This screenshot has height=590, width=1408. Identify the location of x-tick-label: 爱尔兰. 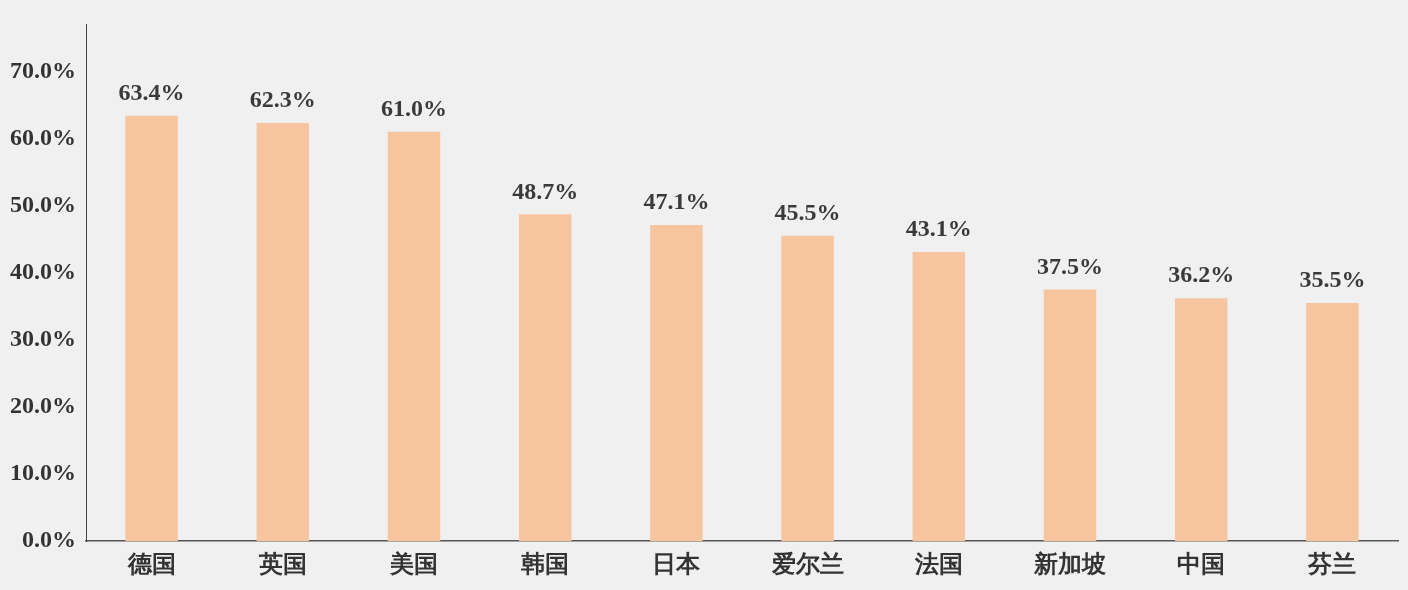
(807, 563).